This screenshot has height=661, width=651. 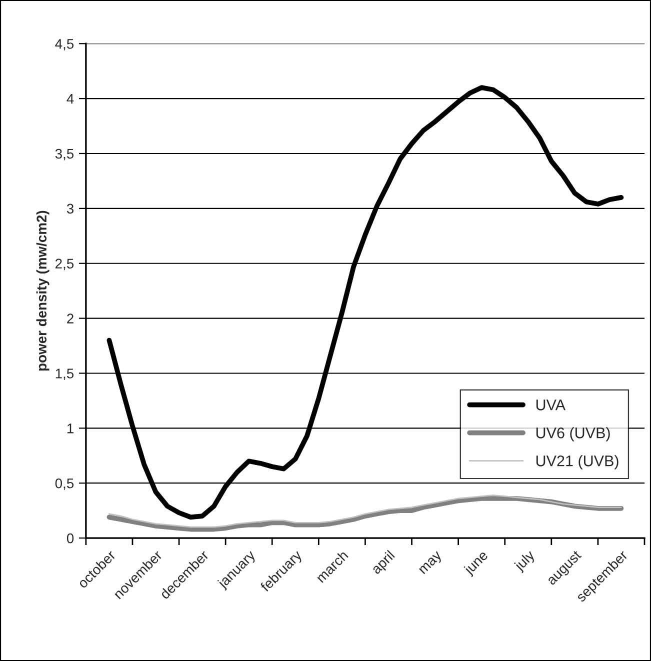 I want to click on y-tick-label: 4,5, so click(x=64, y=44).